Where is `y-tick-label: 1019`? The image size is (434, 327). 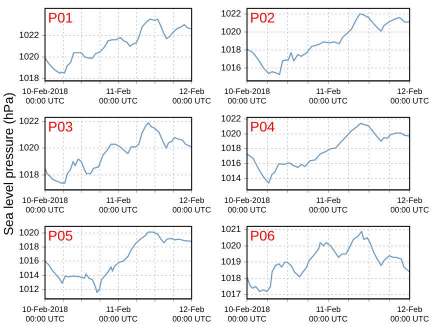
y-tick-label: 1019 is located at coordinates (231, 261).